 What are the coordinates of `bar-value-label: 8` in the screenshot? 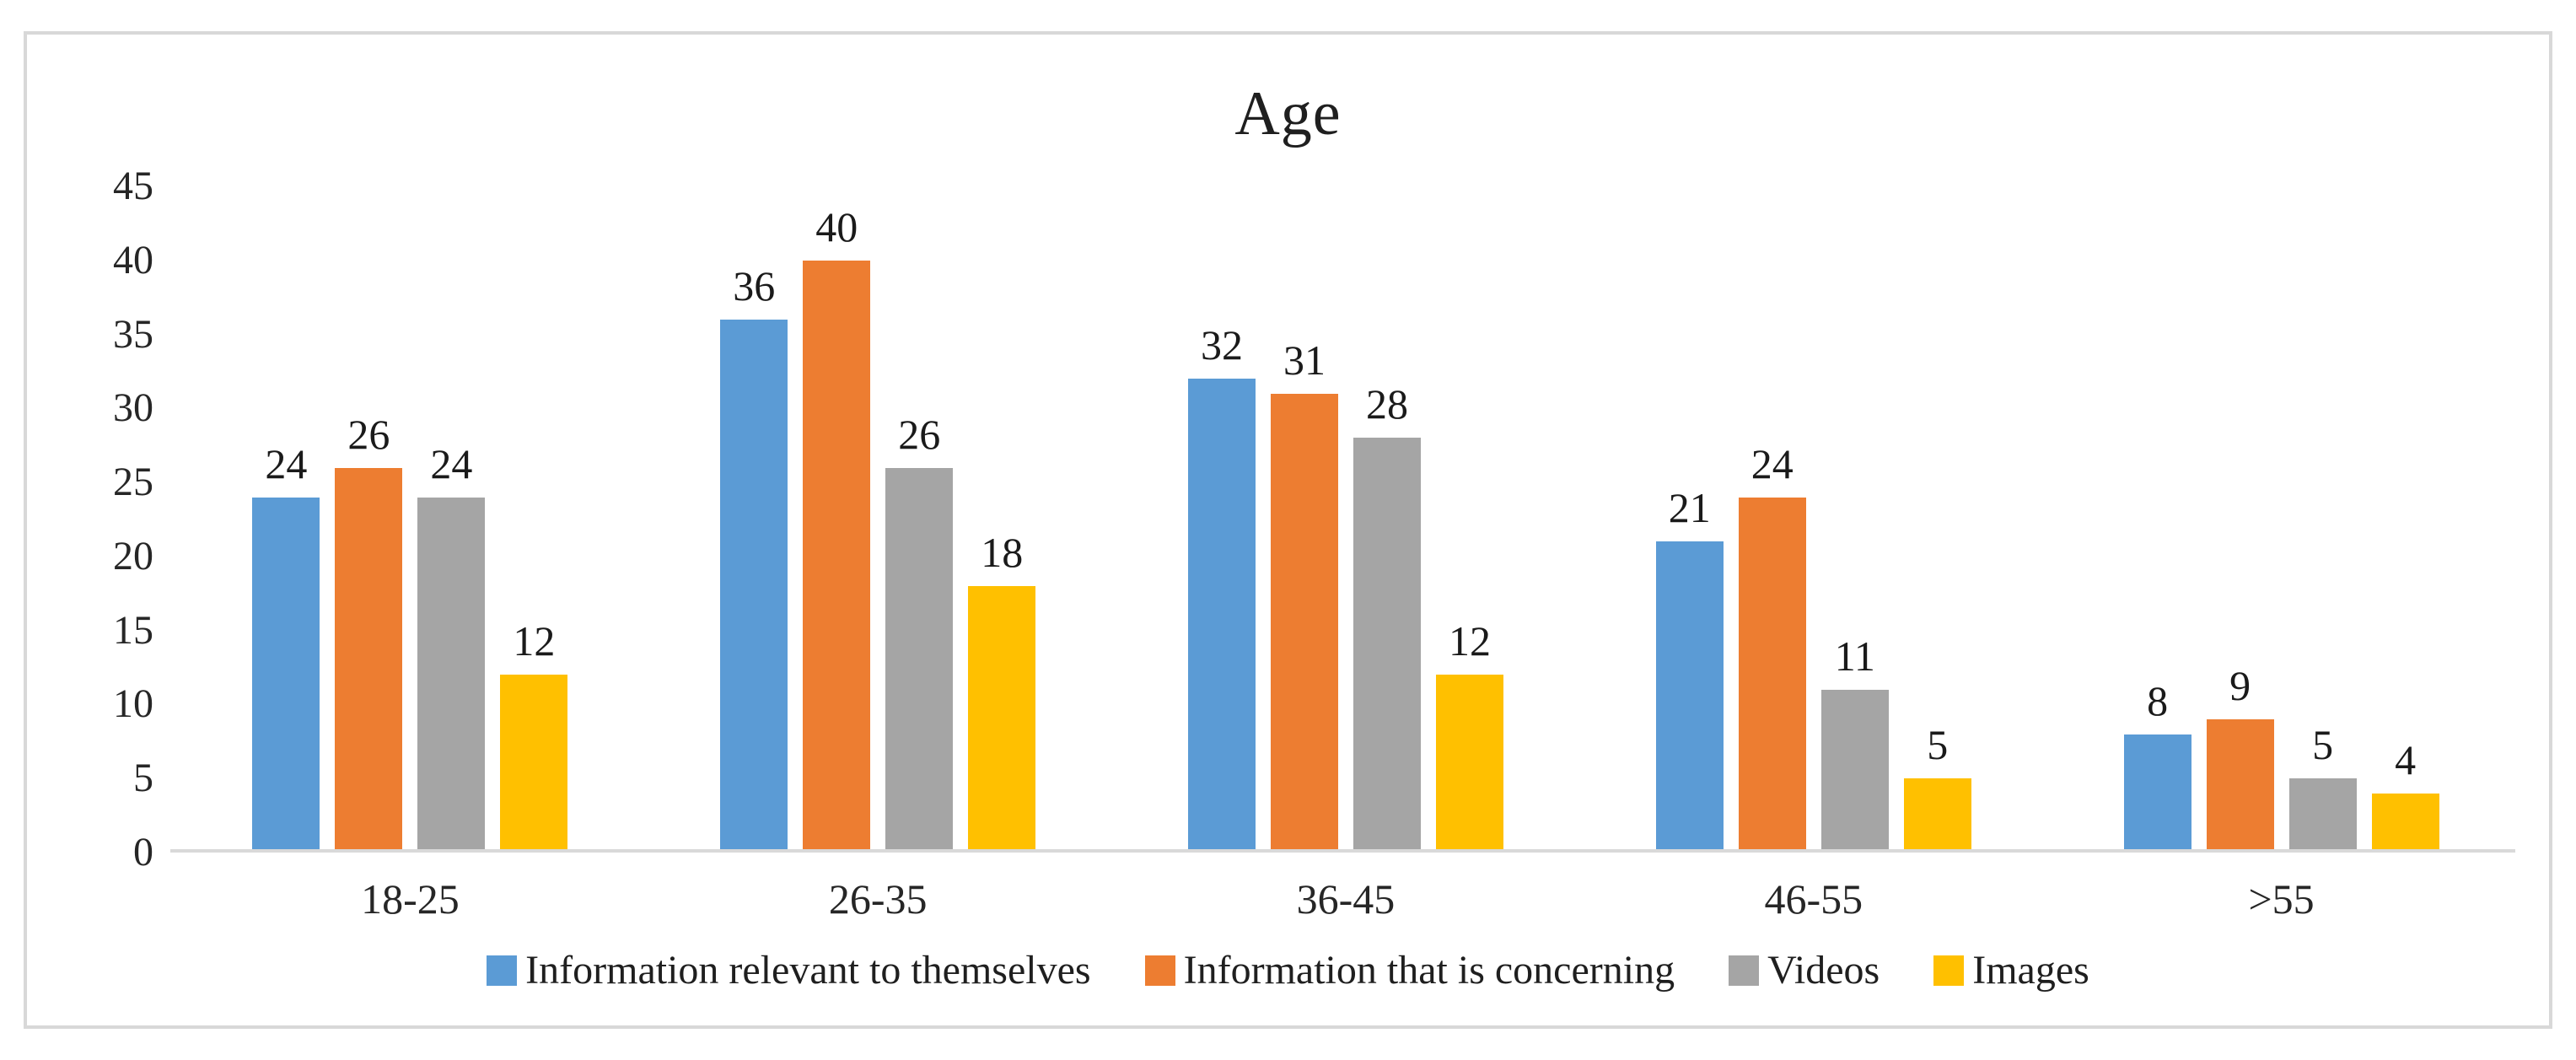 It's located at (2158, 700).